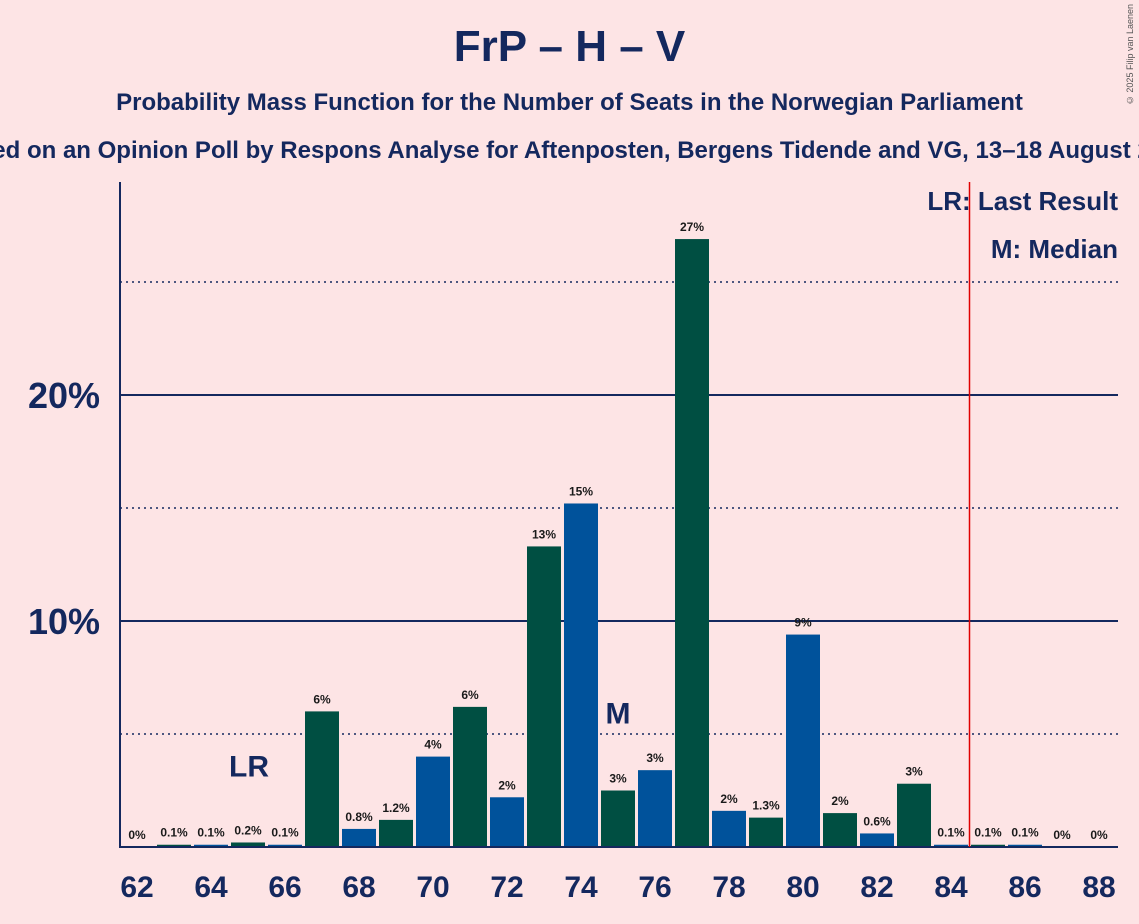 Image resolution: width=1139 pixels, height=924 pixels. What do you see at coordinates (877, 821) in the screenshot?
I see `bar-label-seat-82: 0.6%` at bounding box center [877, 821].